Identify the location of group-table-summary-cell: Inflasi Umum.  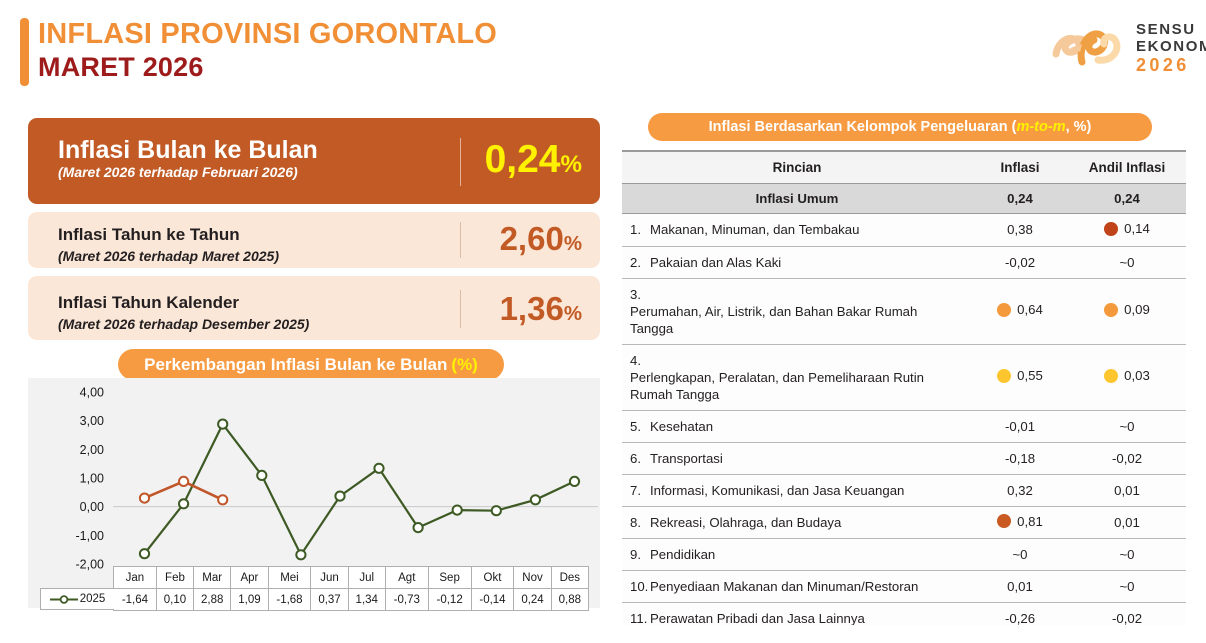
(797, 198).